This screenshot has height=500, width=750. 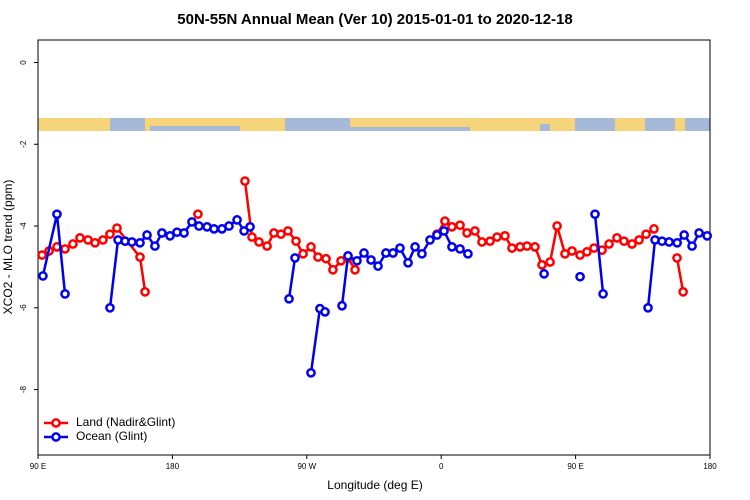 I want to click on y-tick-label: 0, so click(x=23, y=62).